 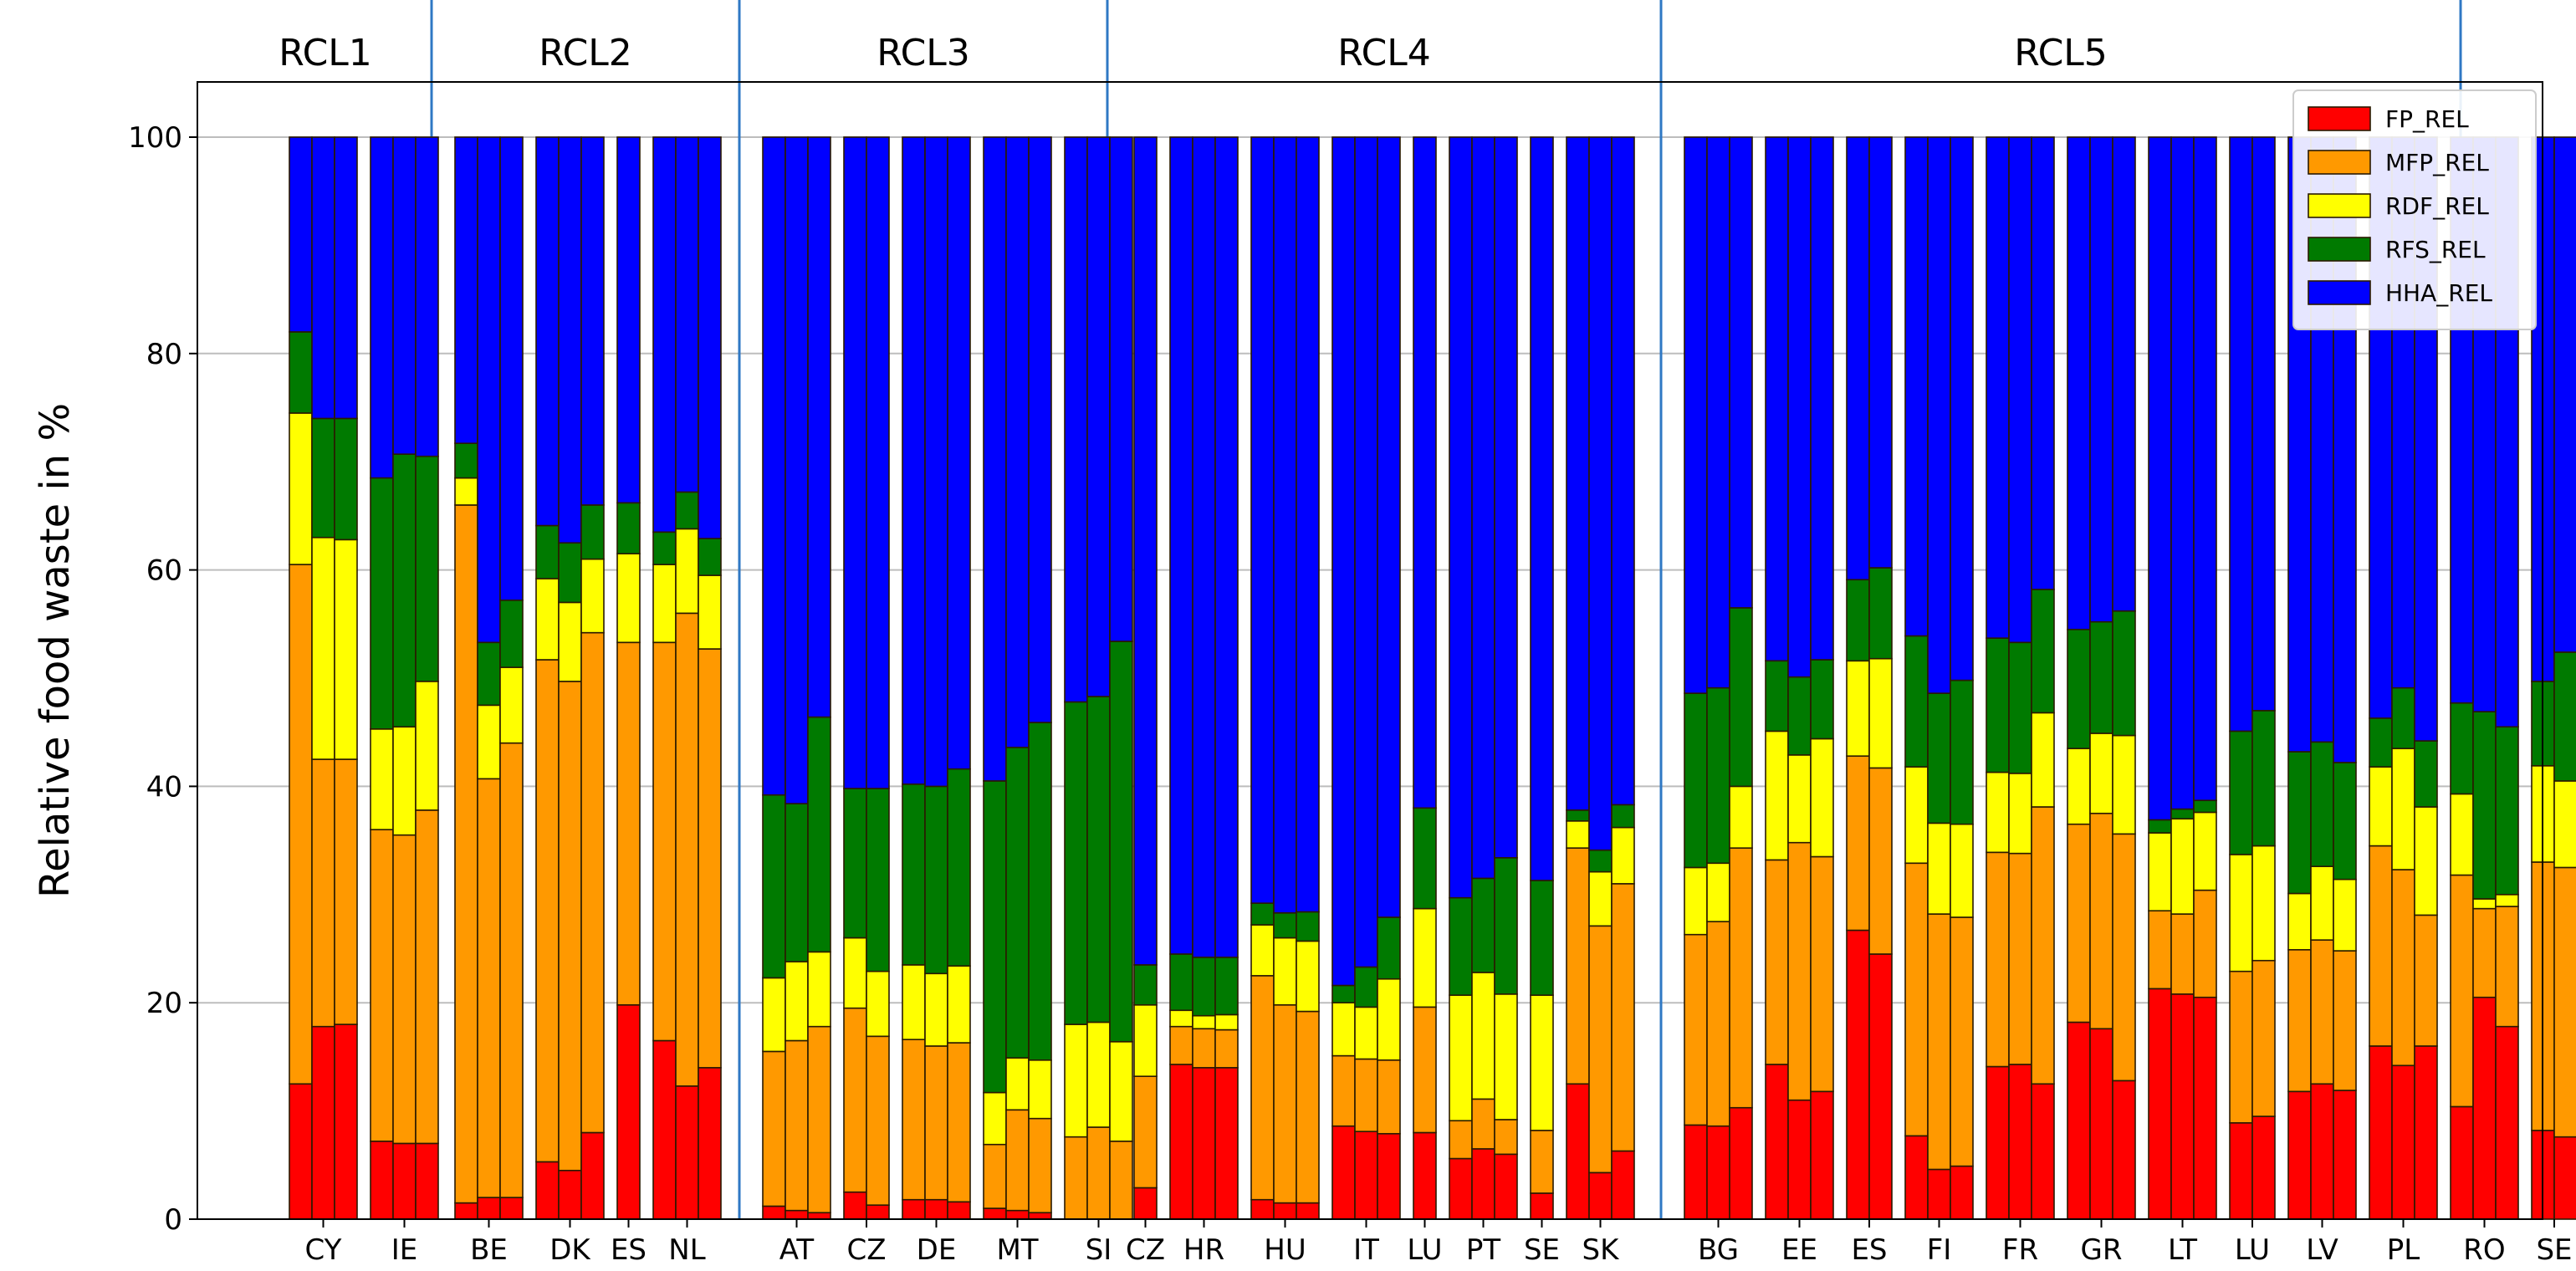 What do you see at coordinates (1601, 1250) in the screenshot?
I see `x-tick-label: SK` at bounding box center [1601, 1250].